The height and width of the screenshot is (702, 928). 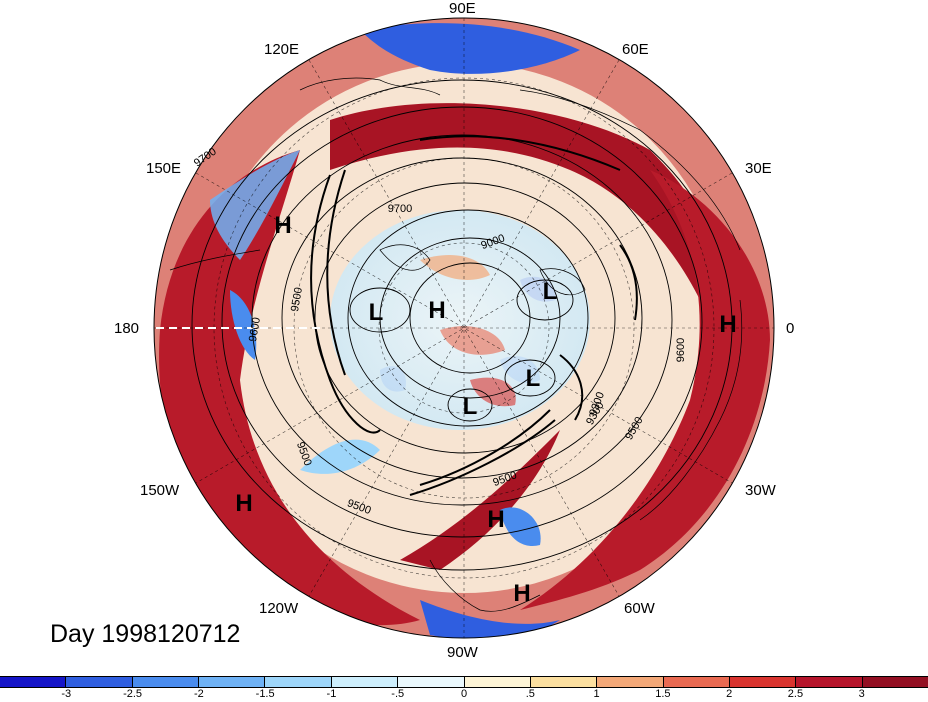 I want to click on colorbar-tick-label: 1.5, so click(x=663, y=694).